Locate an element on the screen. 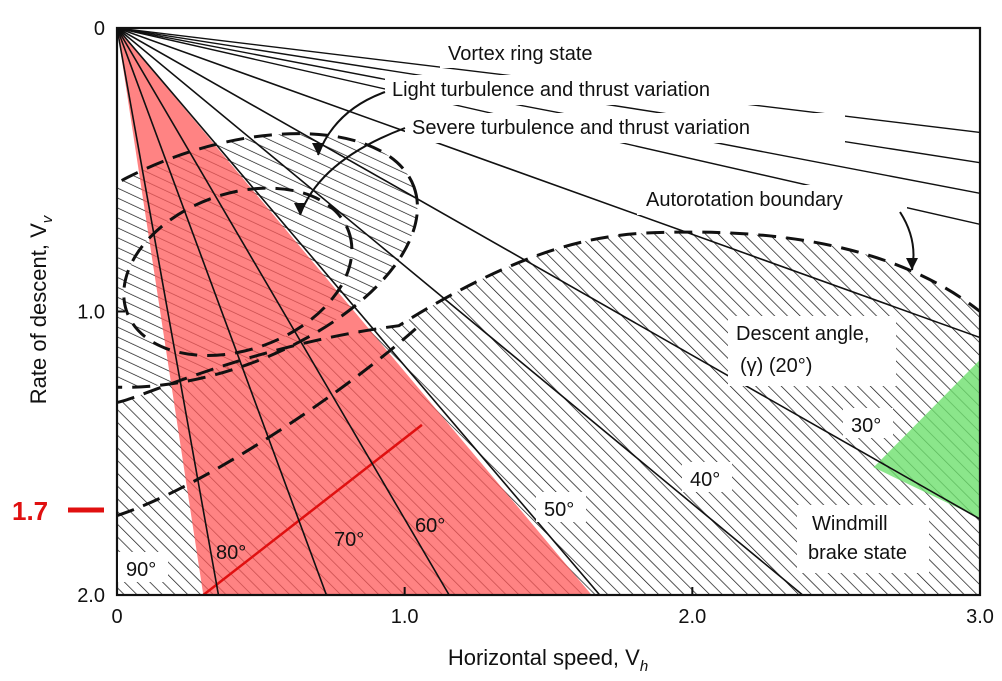 This screenshot has width=1002, height=681. marker-label: 1.7 is located at coordinates (30, 511).